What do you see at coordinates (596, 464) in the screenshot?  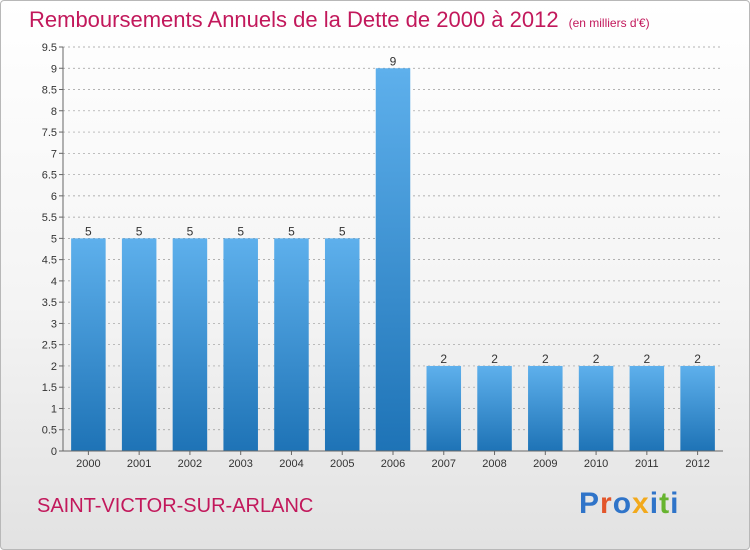 I see `x-tick-label-2010: 2010` at bounding box center [596, 464].